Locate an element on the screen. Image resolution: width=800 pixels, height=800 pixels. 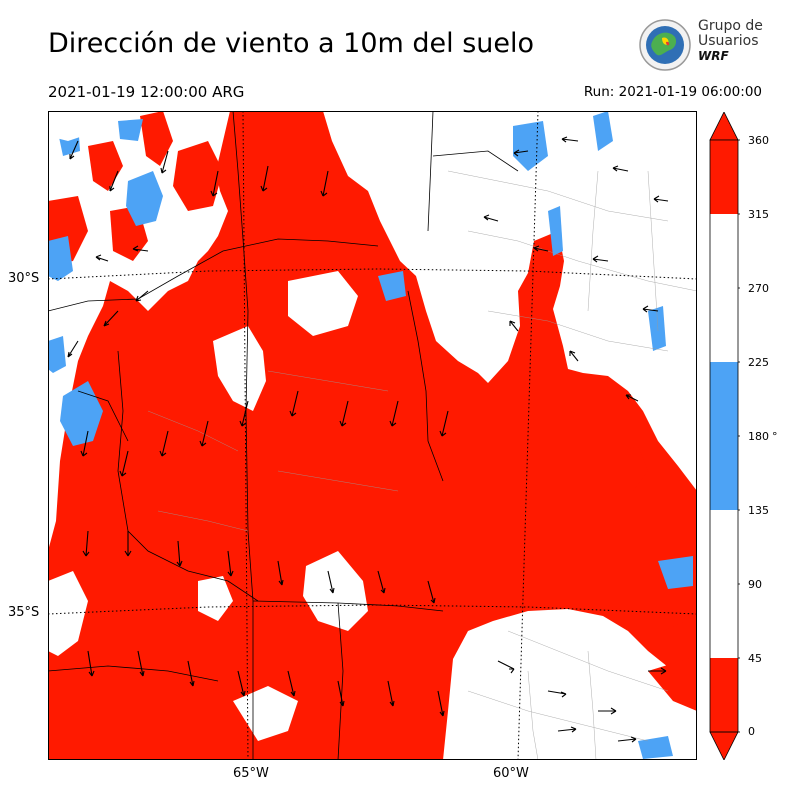
white-patch-ne is located at coordinates (78, 126).